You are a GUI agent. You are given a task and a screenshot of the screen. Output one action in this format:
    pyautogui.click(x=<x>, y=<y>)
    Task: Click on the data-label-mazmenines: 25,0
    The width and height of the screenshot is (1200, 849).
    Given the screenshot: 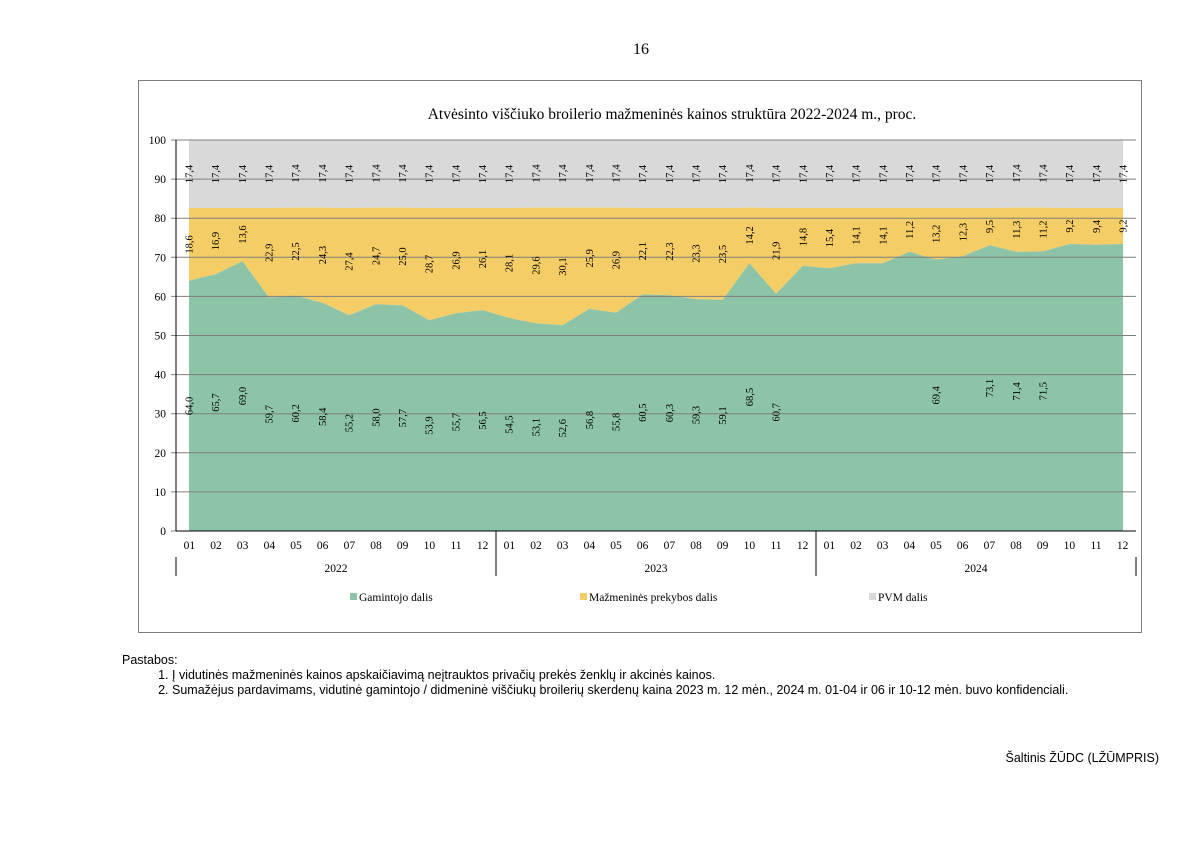 What is the action you would take?
    pyautogui.click(x=403, y=256)
    